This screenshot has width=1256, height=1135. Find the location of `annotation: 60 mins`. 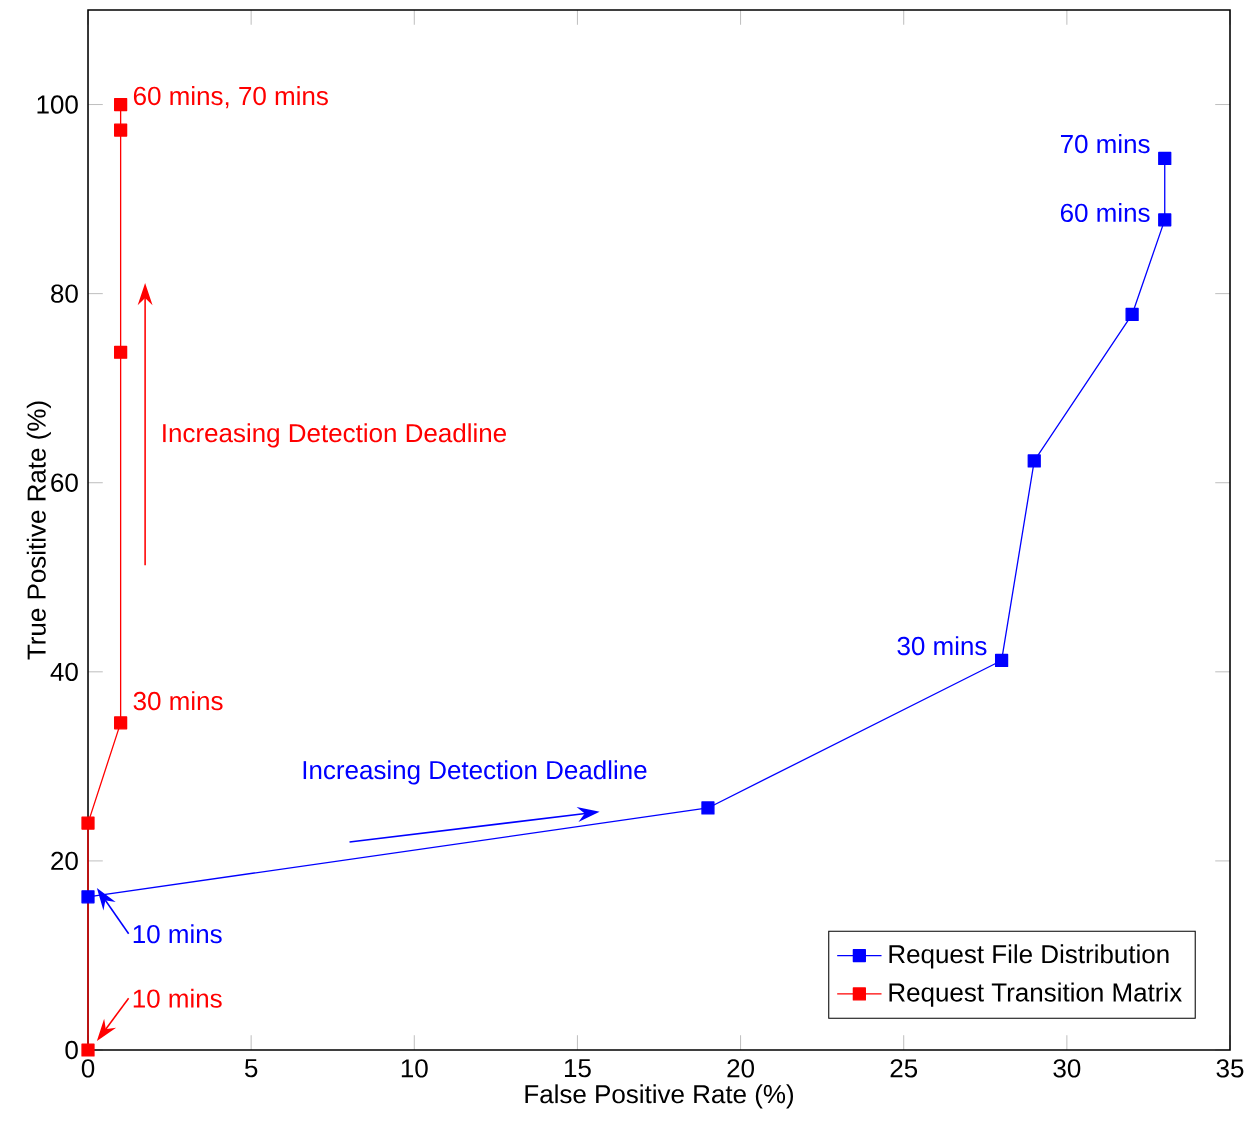

annotation: 60 mins is located at coordinates (1105, 212).